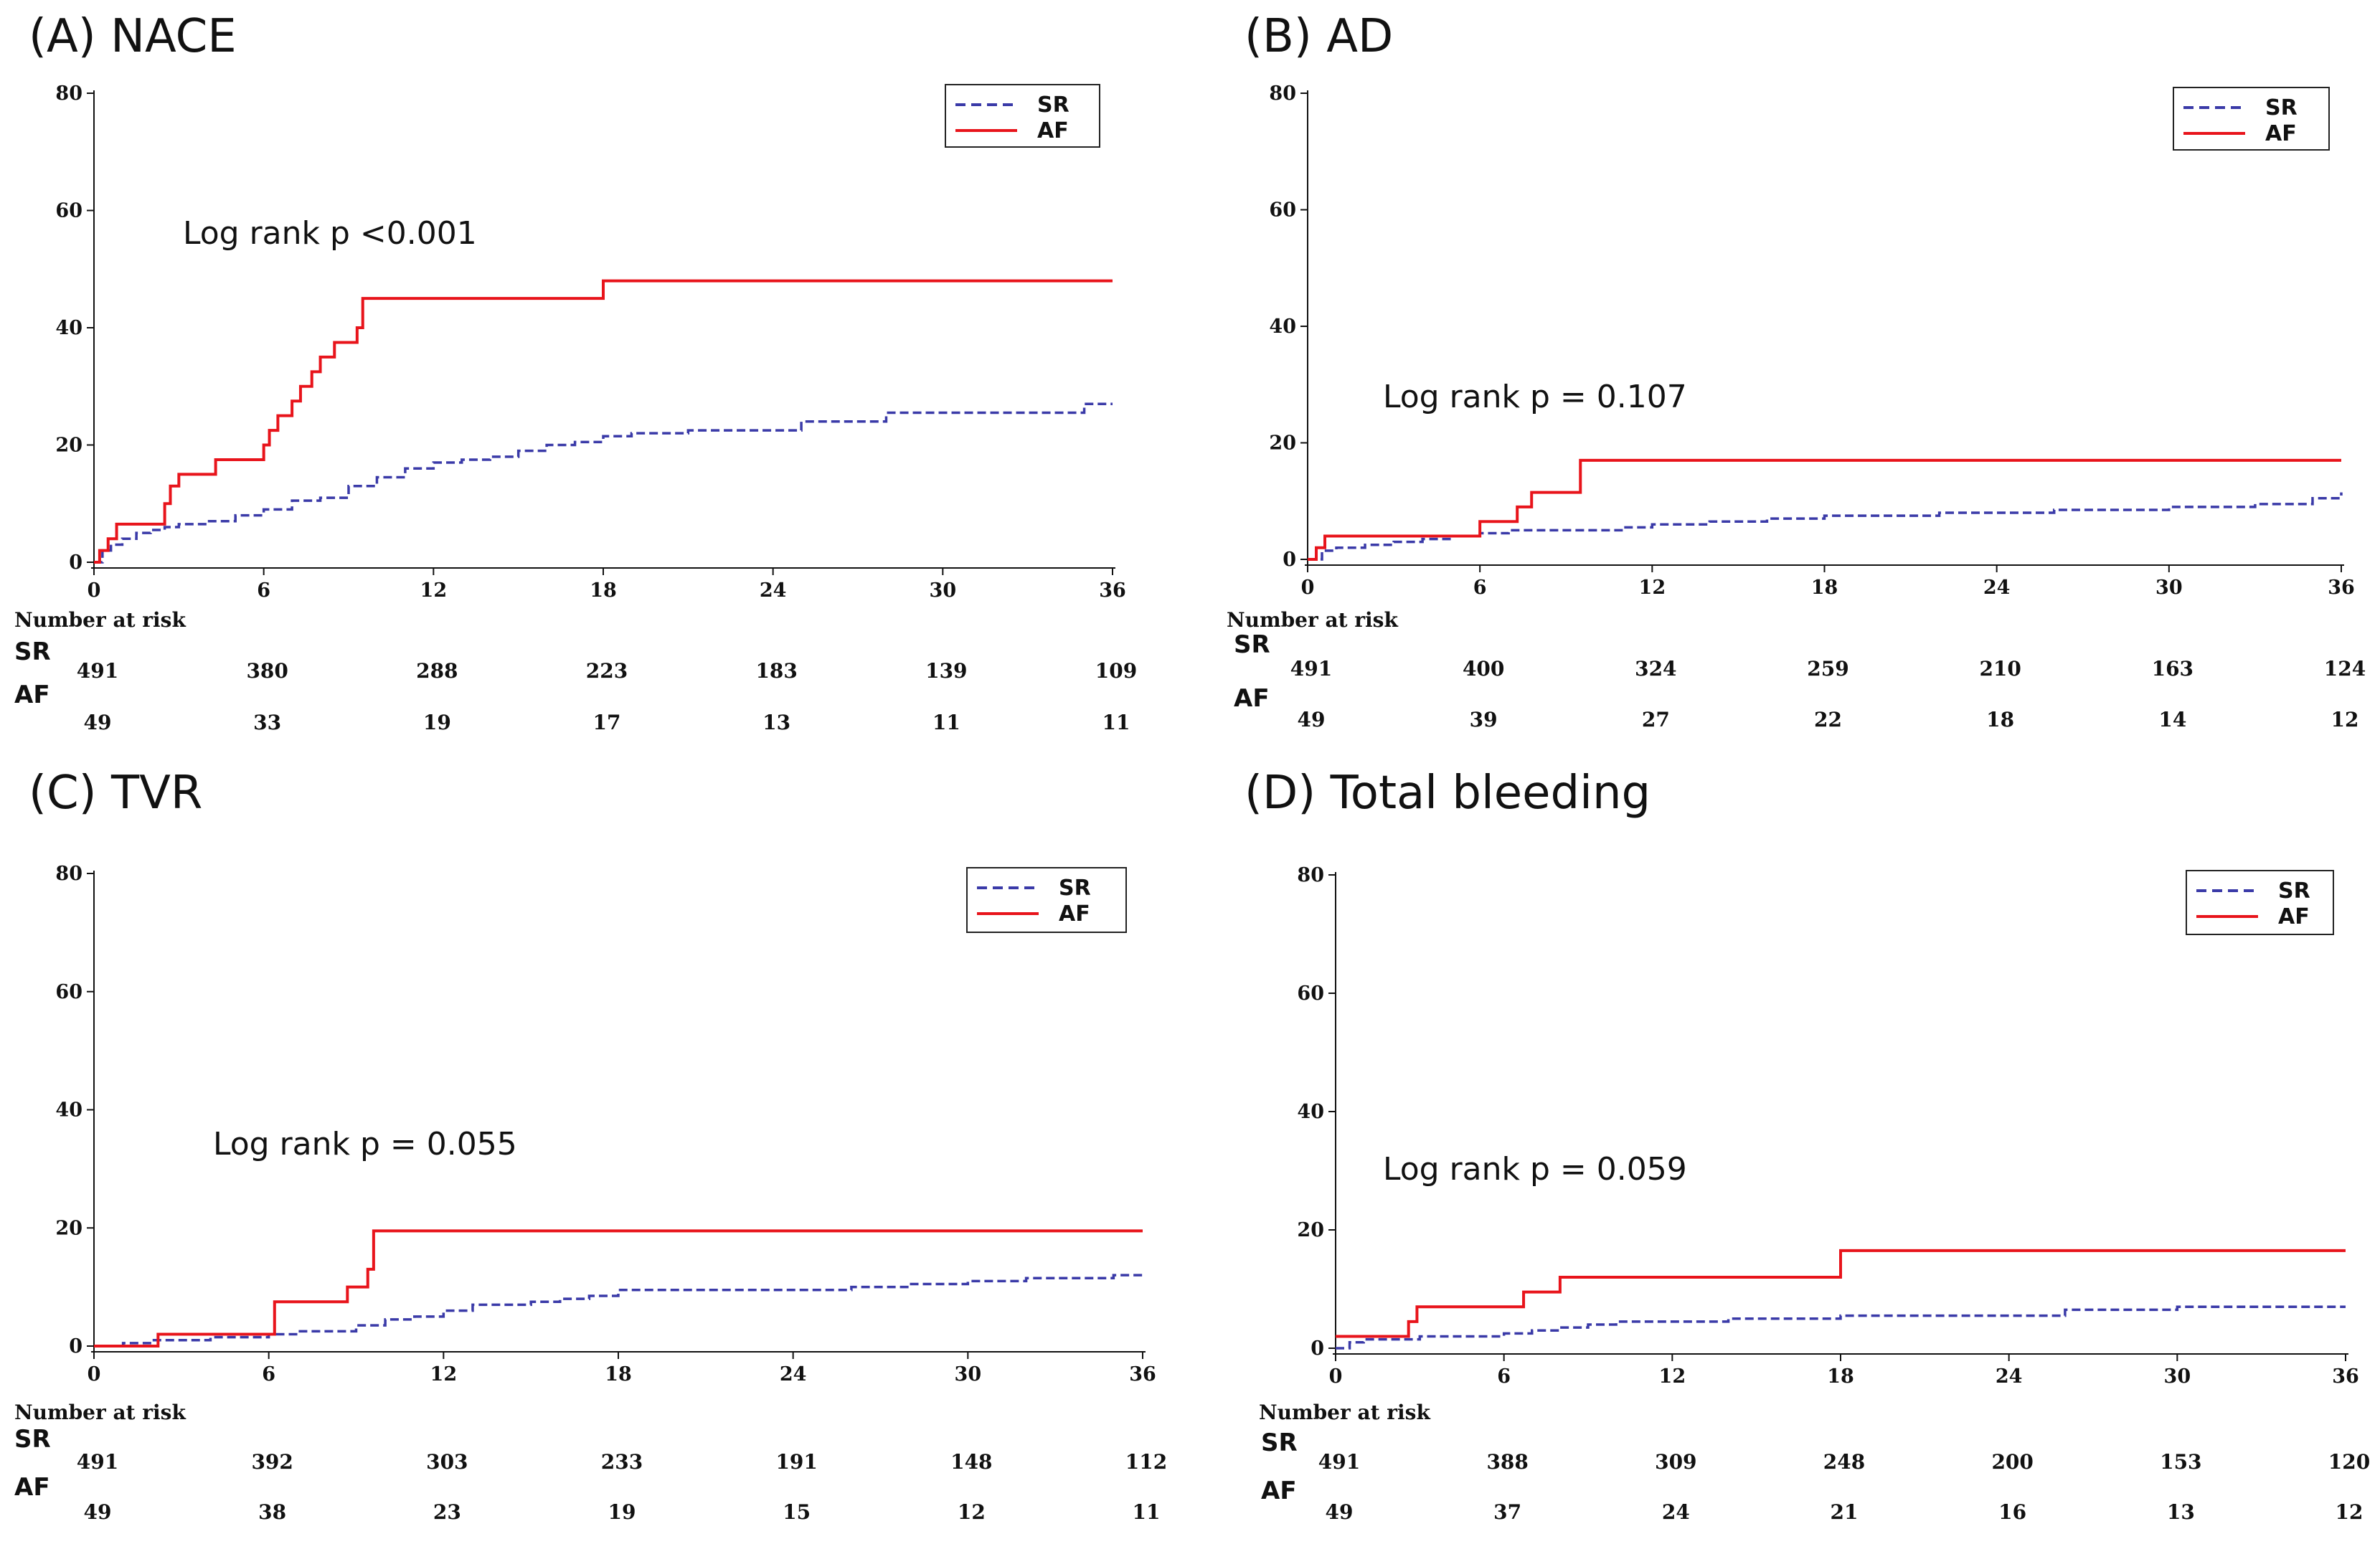 Image resolution: width=2380 pixels, height=1544 pixels. I want to click on risk-value: 15, so click(797, 1512).